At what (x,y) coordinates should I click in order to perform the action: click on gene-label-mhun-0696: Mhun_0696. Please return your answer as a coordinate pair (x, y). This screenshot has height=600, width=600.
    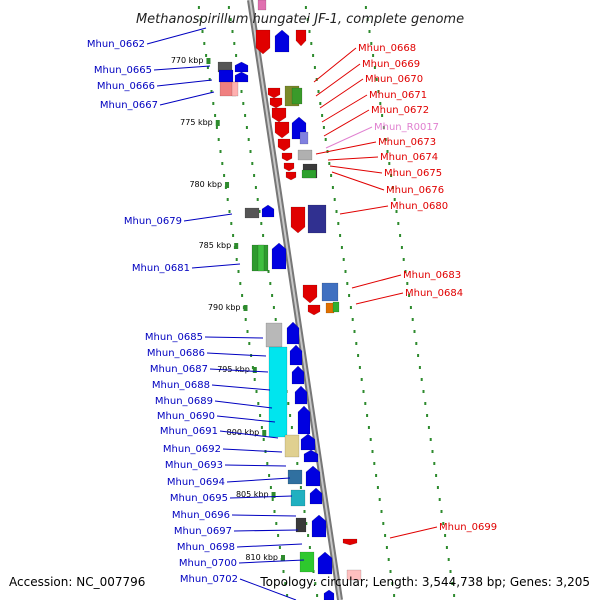
    Looking at the image, I should click on (201, 515).